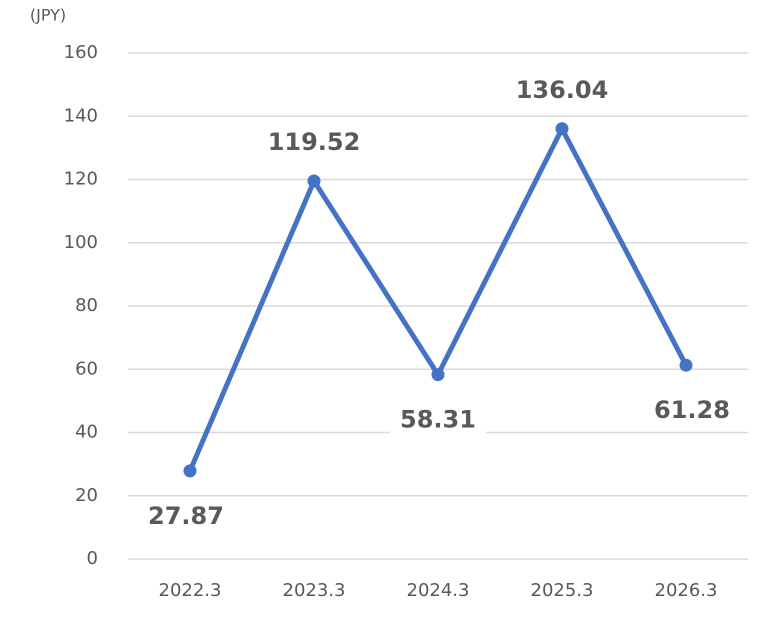 The width and height of the screenshot is (760, 620). What do you see at coordinates (686, 590) in the screenshot?
I see `x-tick-label: 2026.3` at bounding box center [686, 590].